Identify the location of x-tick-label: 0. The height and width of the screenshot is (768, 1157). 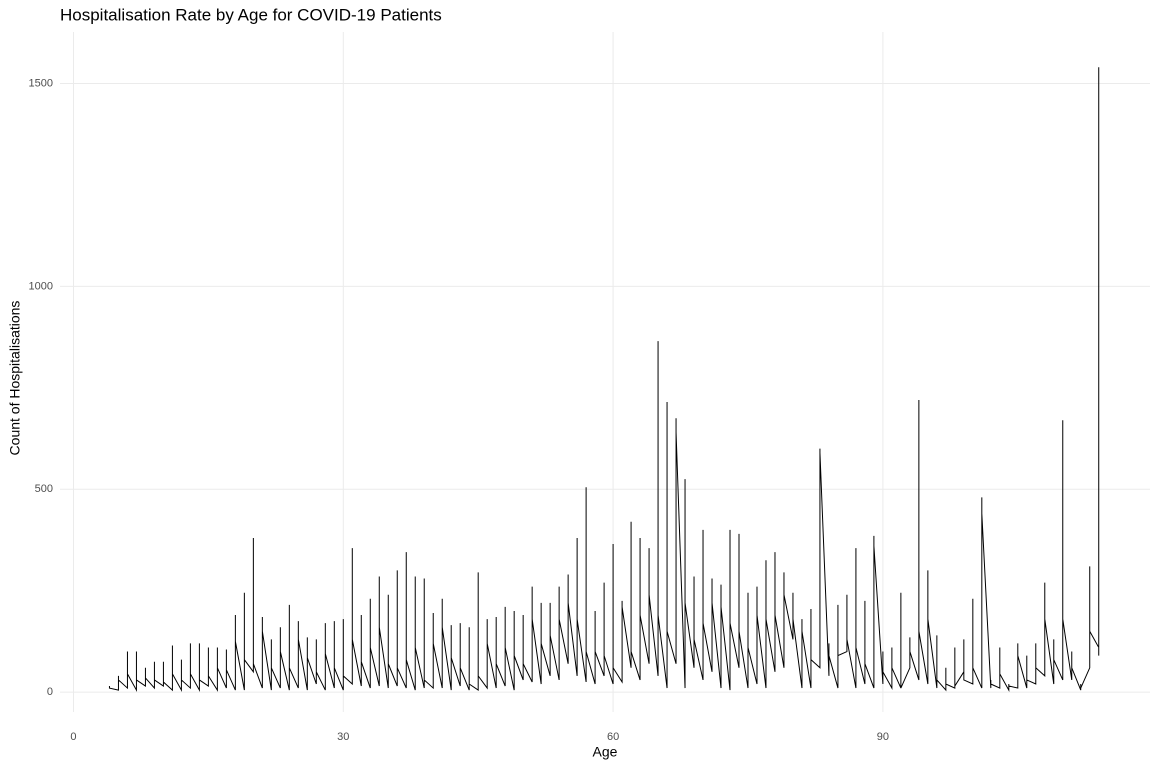
(73, 737).